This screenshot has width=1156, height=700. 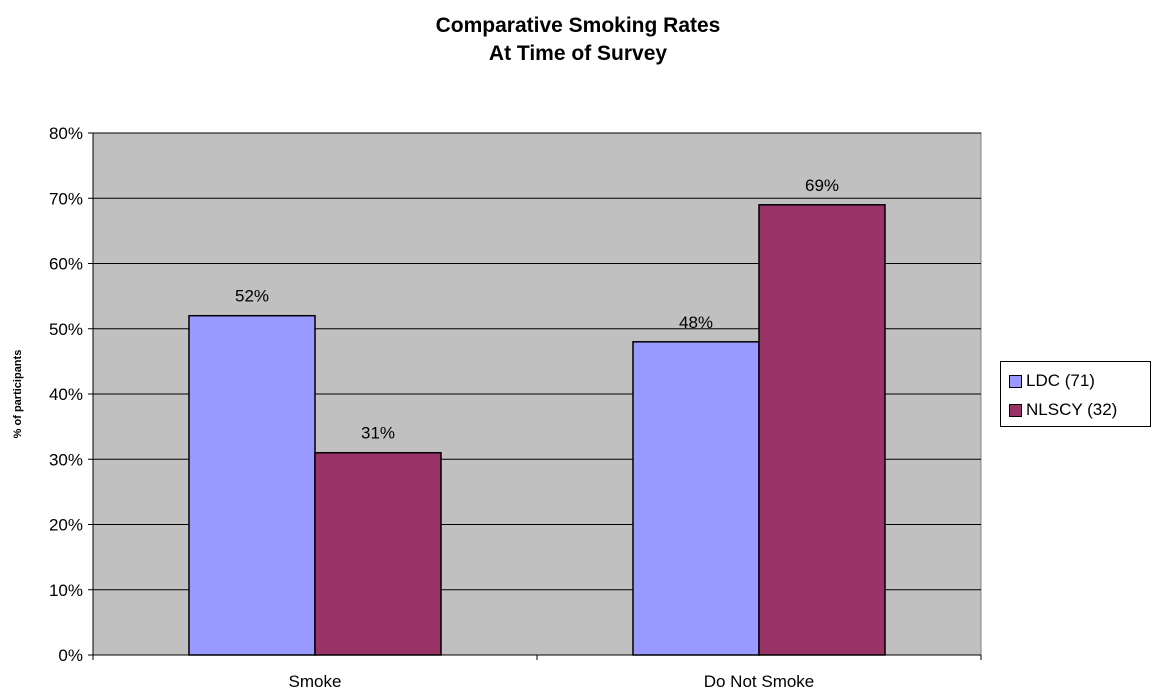 I want to click on y-tick-label: 80%, so click(x=66, y=133).